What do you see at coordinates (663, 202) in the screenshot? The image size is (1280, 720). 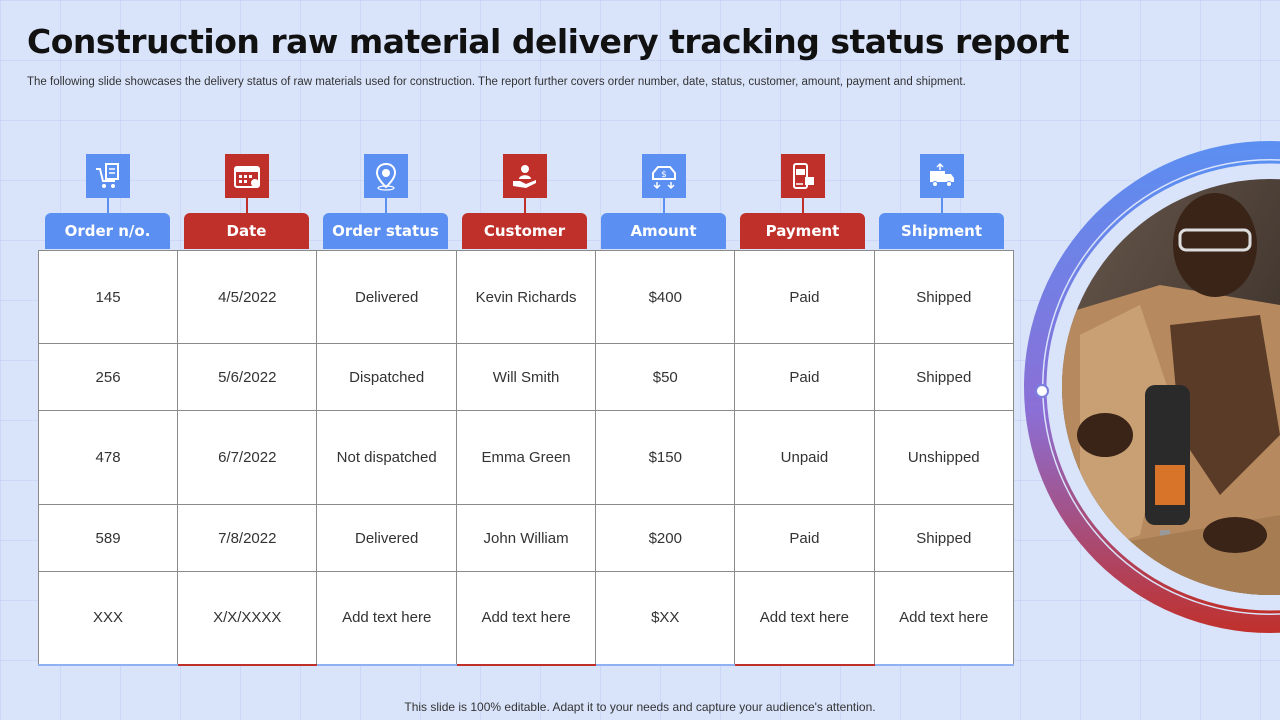 I see `column-header-amount: $ Amount` at bounding box center [663, 202].